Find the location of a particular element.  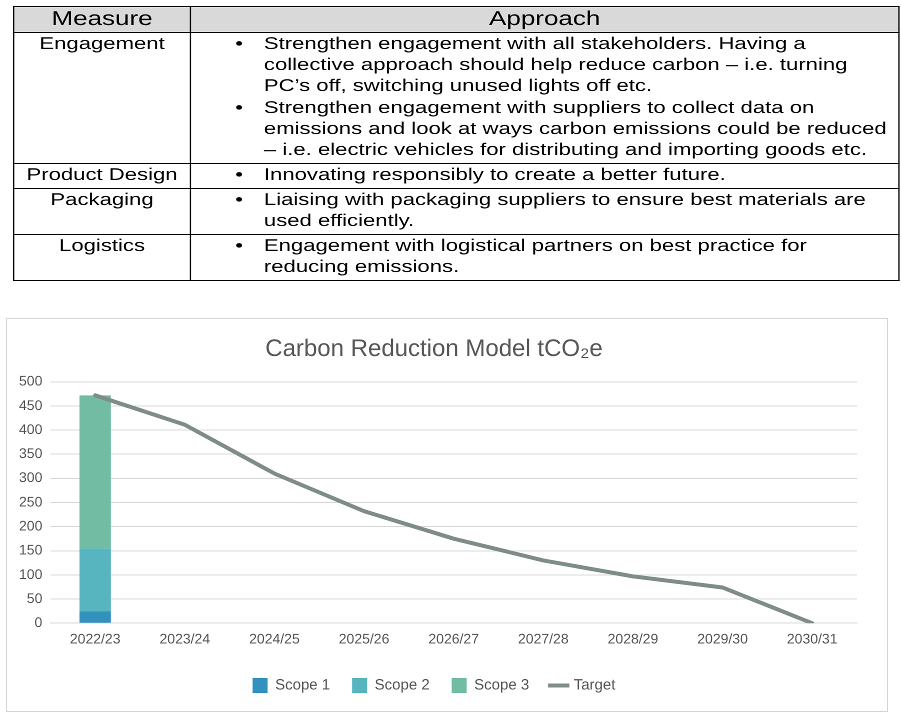

text: Product Design is located at coordinates (102, 176).